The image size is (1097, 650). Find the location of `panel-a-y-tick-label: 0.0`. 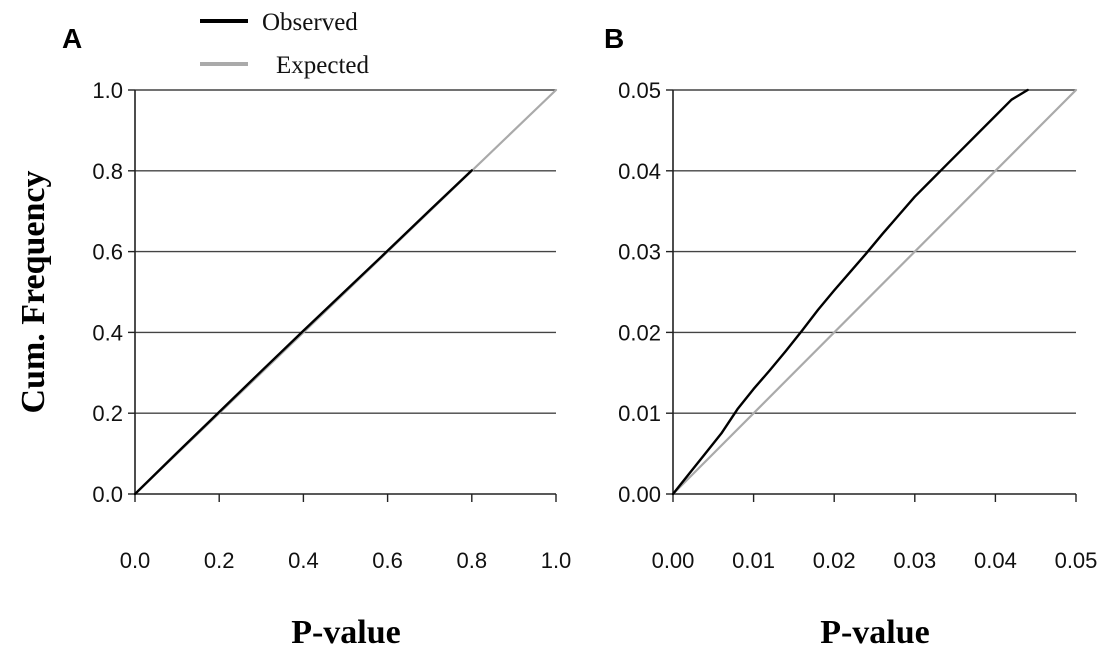

panel-a-y-tick-label: 0.0 is located at coordinates (107, 494).